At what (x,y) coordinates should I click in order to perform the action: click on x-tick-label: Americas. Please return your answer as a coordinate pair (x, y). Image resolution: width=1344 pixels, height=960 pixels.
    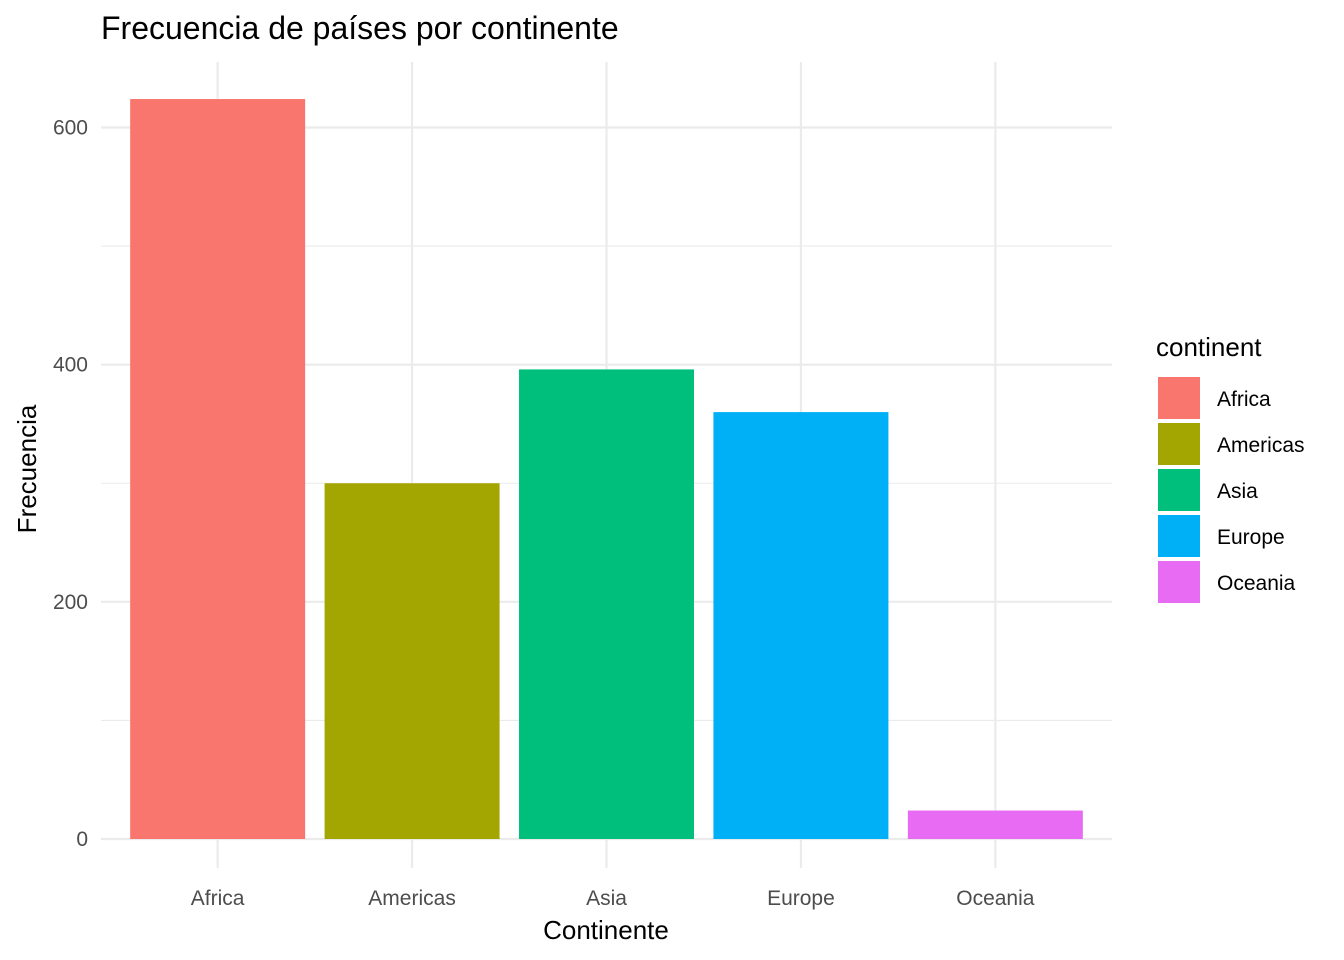
    Looking at the image, I should click on (412, 898).